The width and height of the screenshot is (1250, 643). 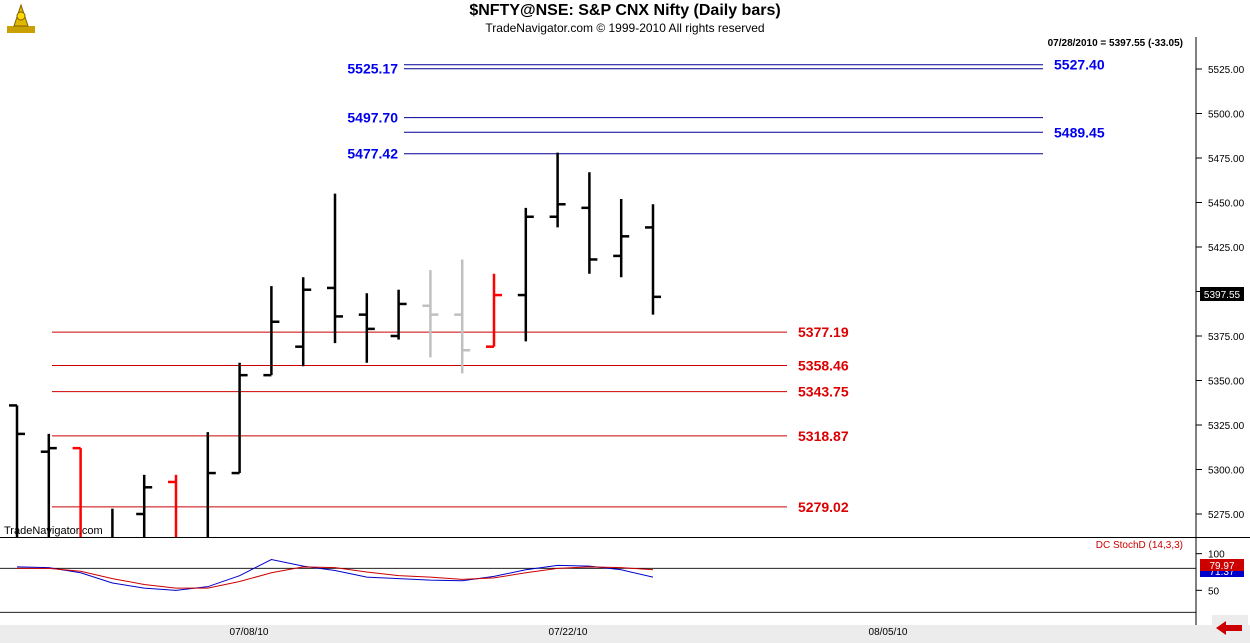 What do you see at coordinates (1214, 591) in the screenshot?
I see `osc-tick-label: 50` at bounding box center [1214, 591].